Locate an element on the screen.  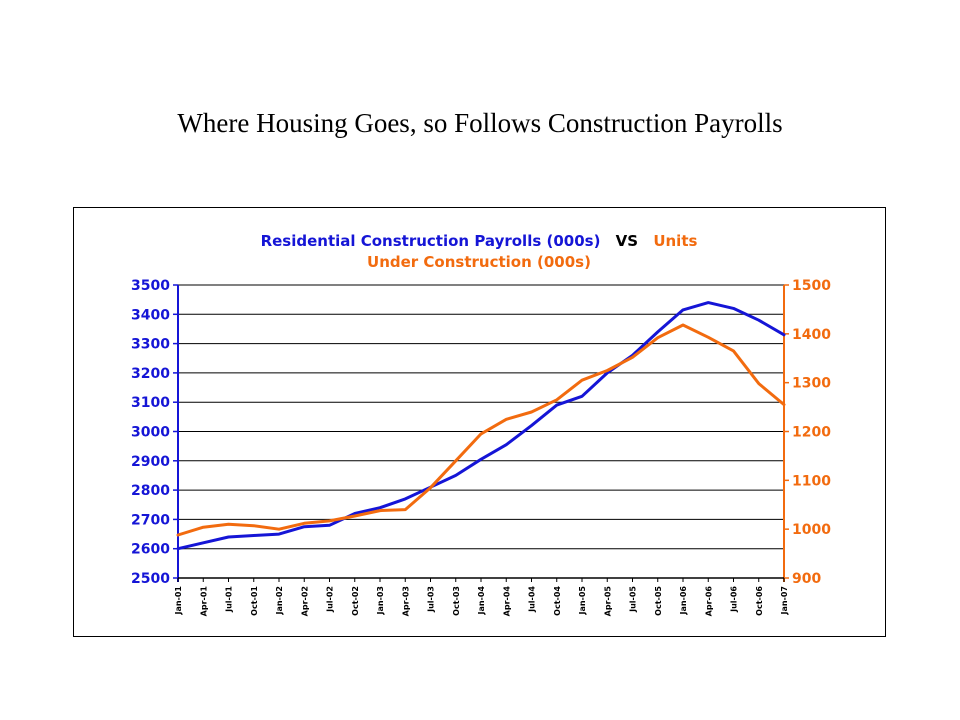
chart-title-vs: VS is located at coordinates (627, 241).